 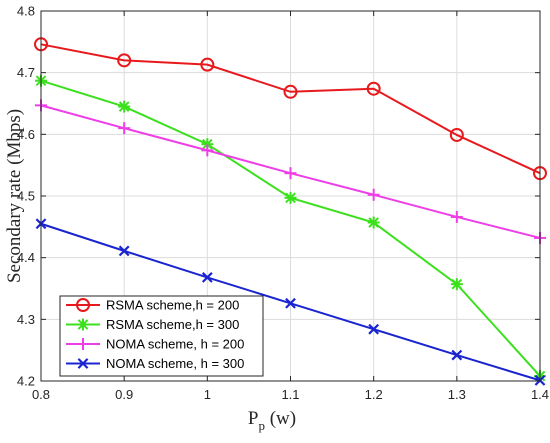 What do you see at coordinates (41, 394) in the screenshot?
I see `x-tick-label: 0.8` at bounding box center [41, 394].